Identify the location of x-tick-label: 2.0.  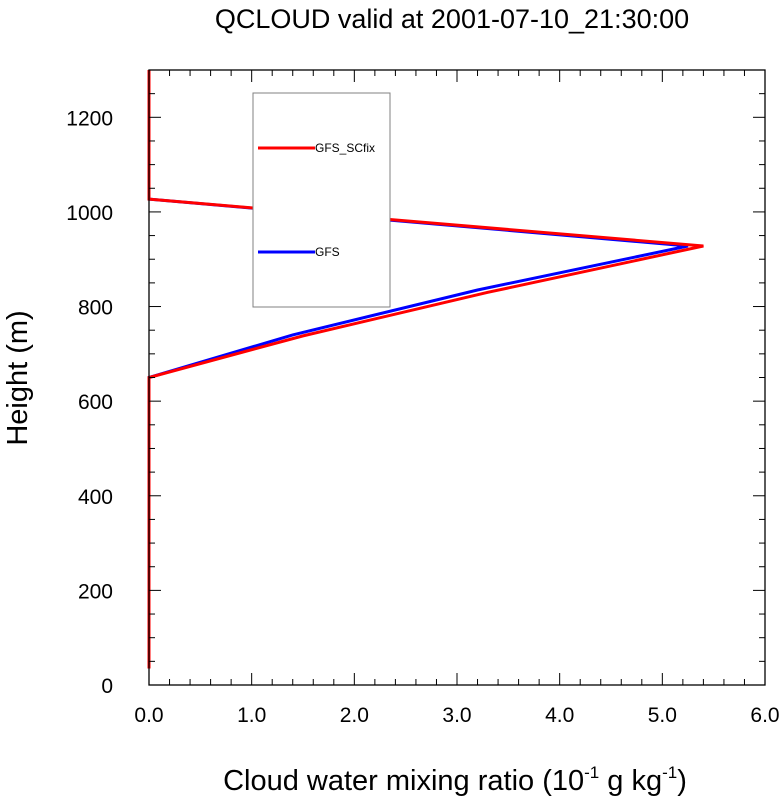
(354, 715).